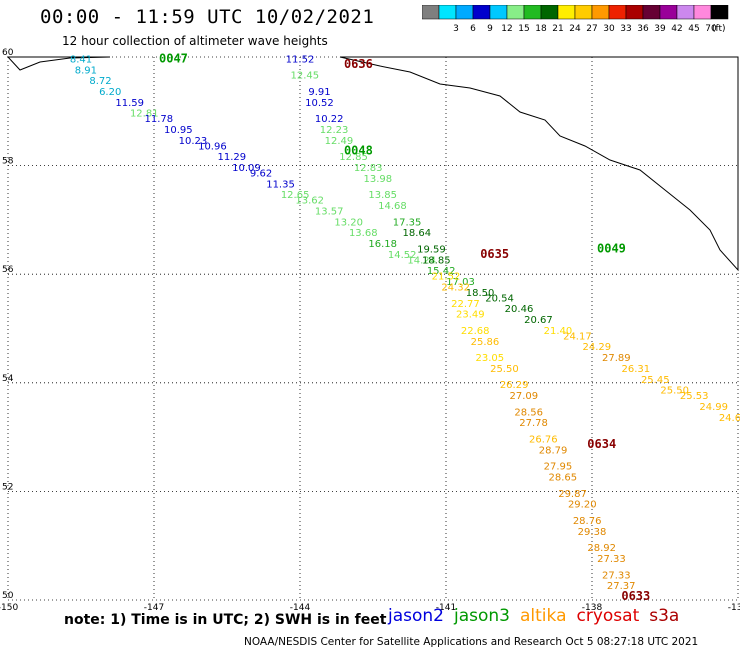 The image size is (740, 650). Describe the element at coordinates (8, 53) in the screenshot. I see `y-tick-label: 60` at that location.